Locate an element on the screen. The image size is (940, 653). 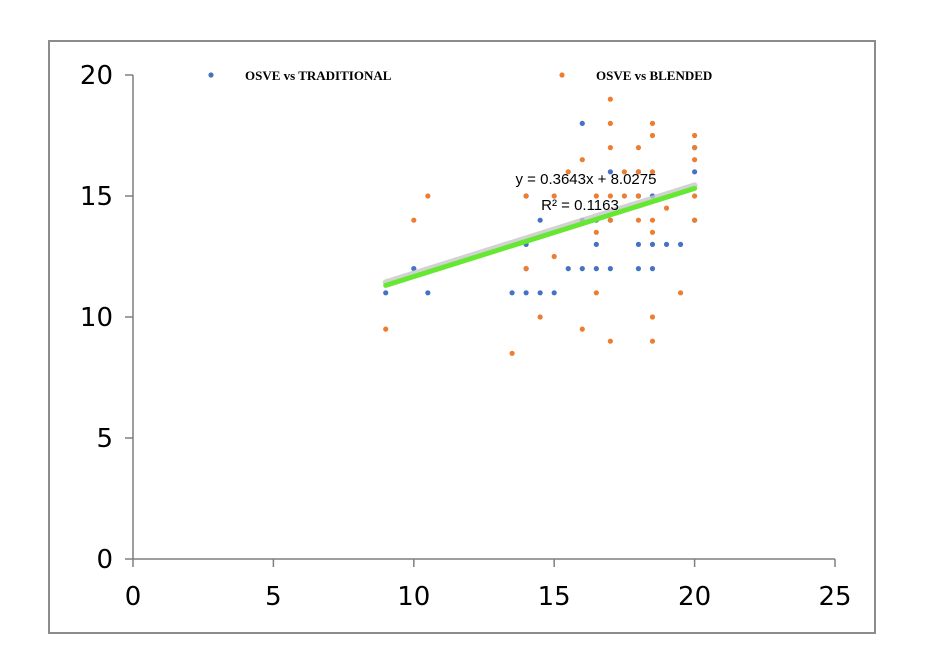
y-tick-label: 15 is located at coordinates (96, 197).